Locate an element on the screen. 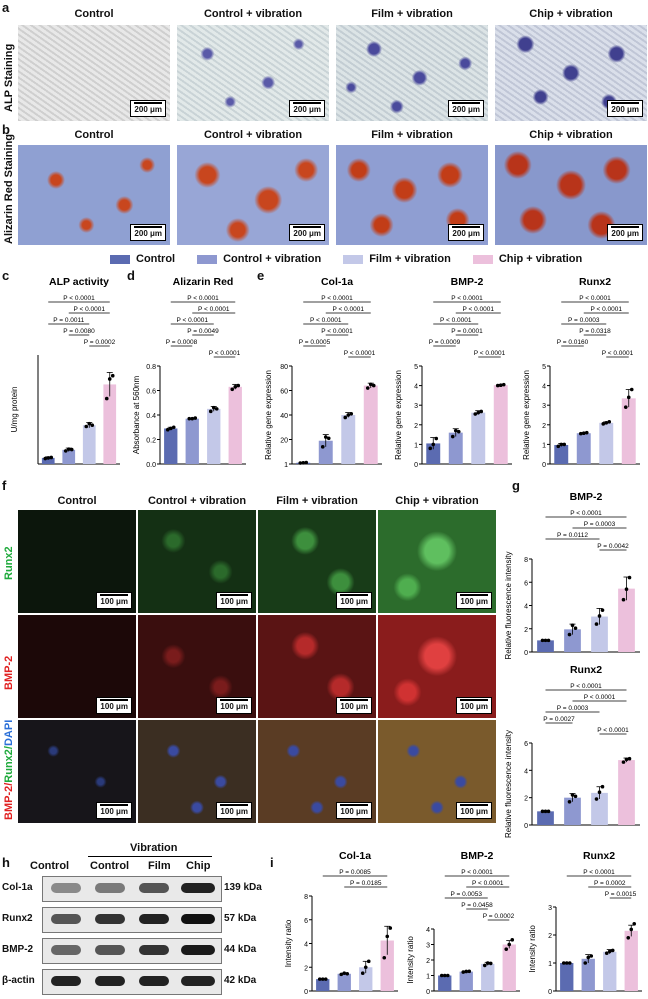 Image resolution: width=648 pixels, height=999 pixels. y-axis-label: Intensity ratio is located at coordinates (288, 943).